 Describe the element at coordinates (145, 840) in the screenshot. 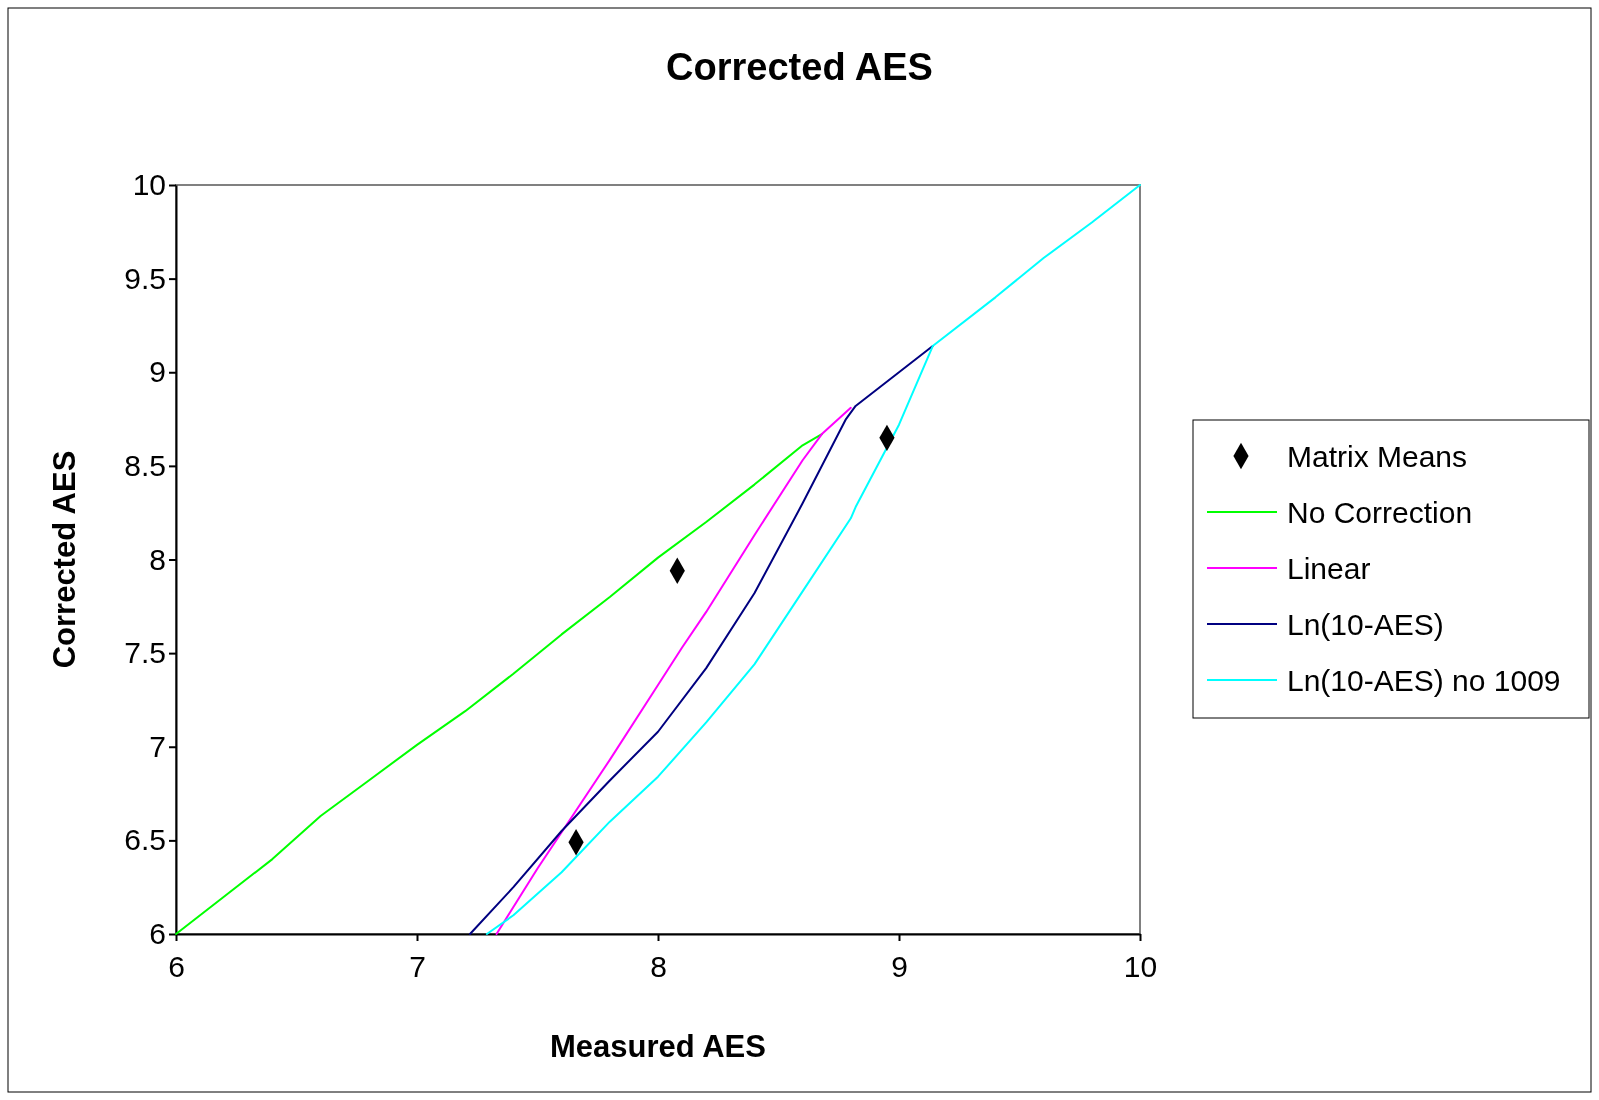

I see `y-tick-label: 6.5` at that location.